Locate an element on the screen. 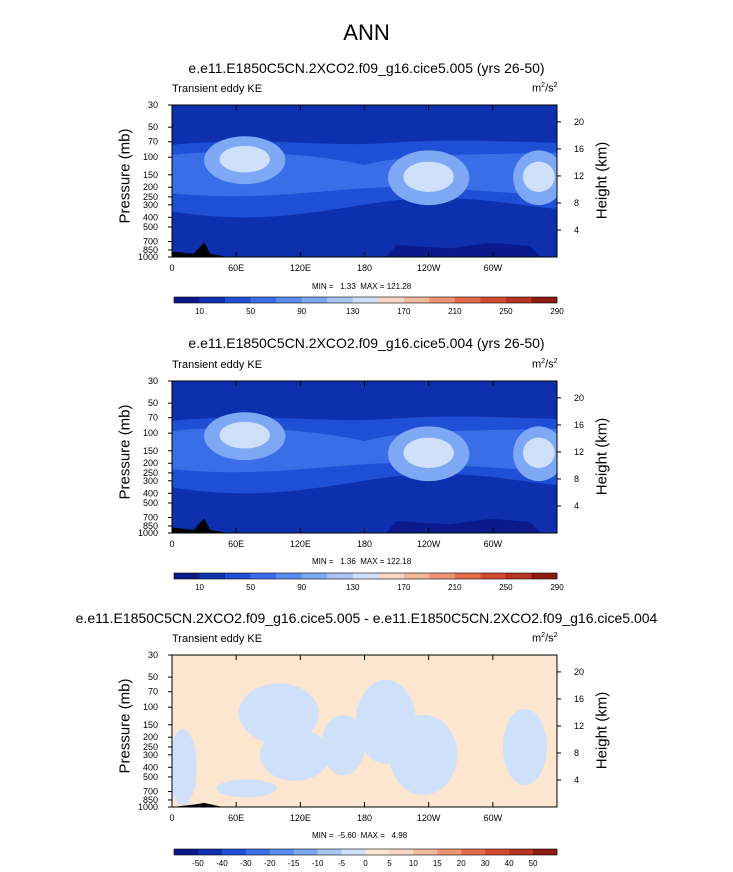 Image resolution: width=733 pixels, height=872 pixels. panel-3-variable-label: Transient eddy KE is located at coordinates (217, 639).